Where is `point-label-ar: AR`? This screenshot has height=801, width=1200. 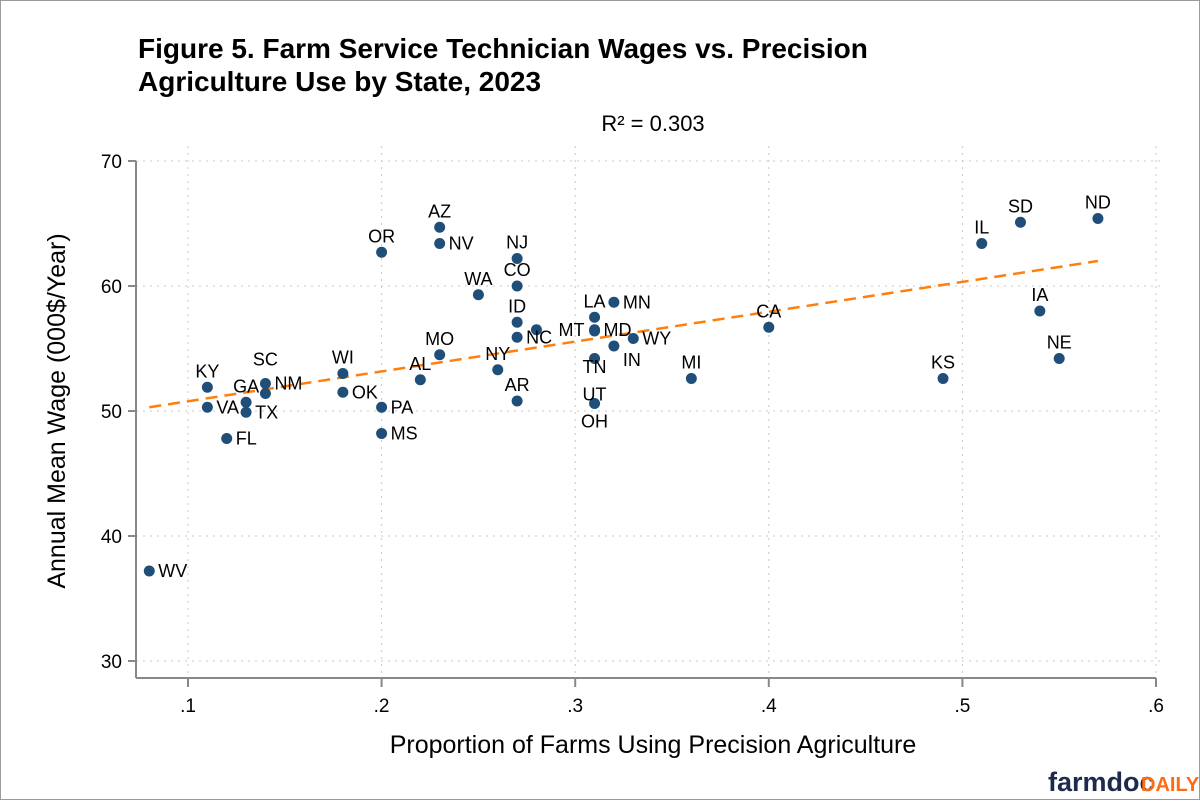 point-label-ar: AR is located at coordinates (517, 385).